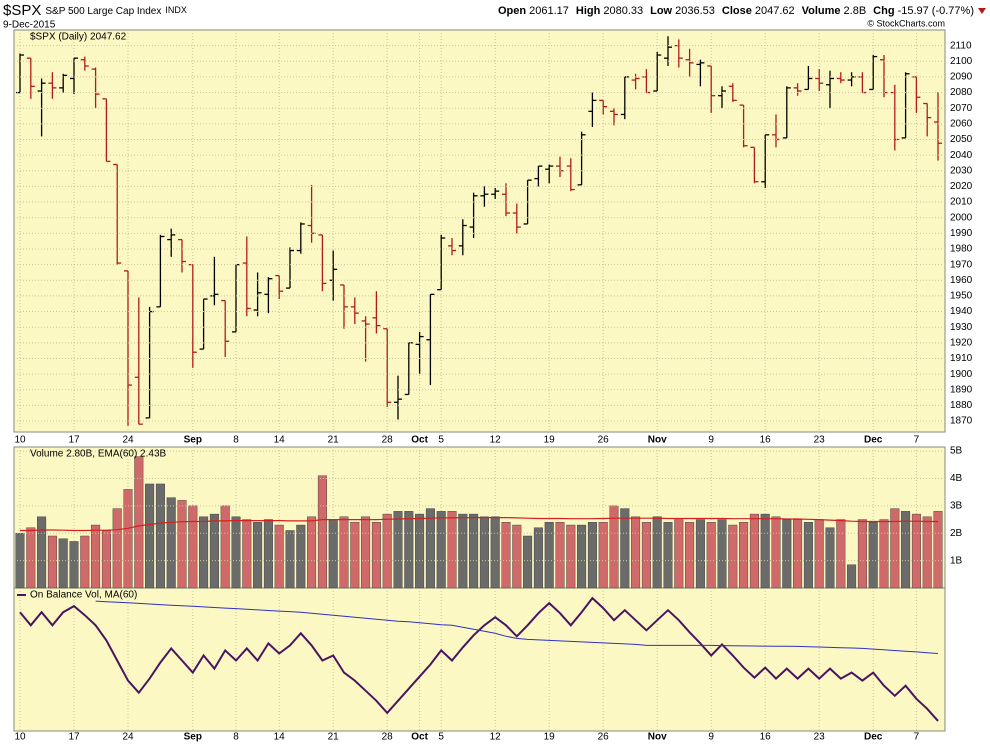 The width and height of the screenshot is (990, 744). What do you see at coordinates (512, 11) in the screenshot?
I see `quote-label: Open` at bounding box center [512, 11].